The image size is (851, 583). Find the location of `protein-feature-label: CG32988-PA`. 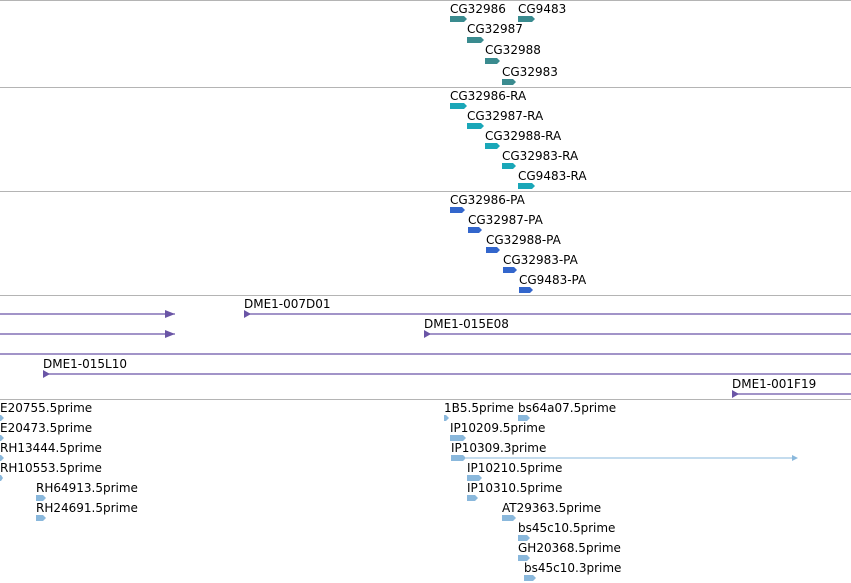

protein-feature-label: CG32988-PA is located at coordinates (523, 240).